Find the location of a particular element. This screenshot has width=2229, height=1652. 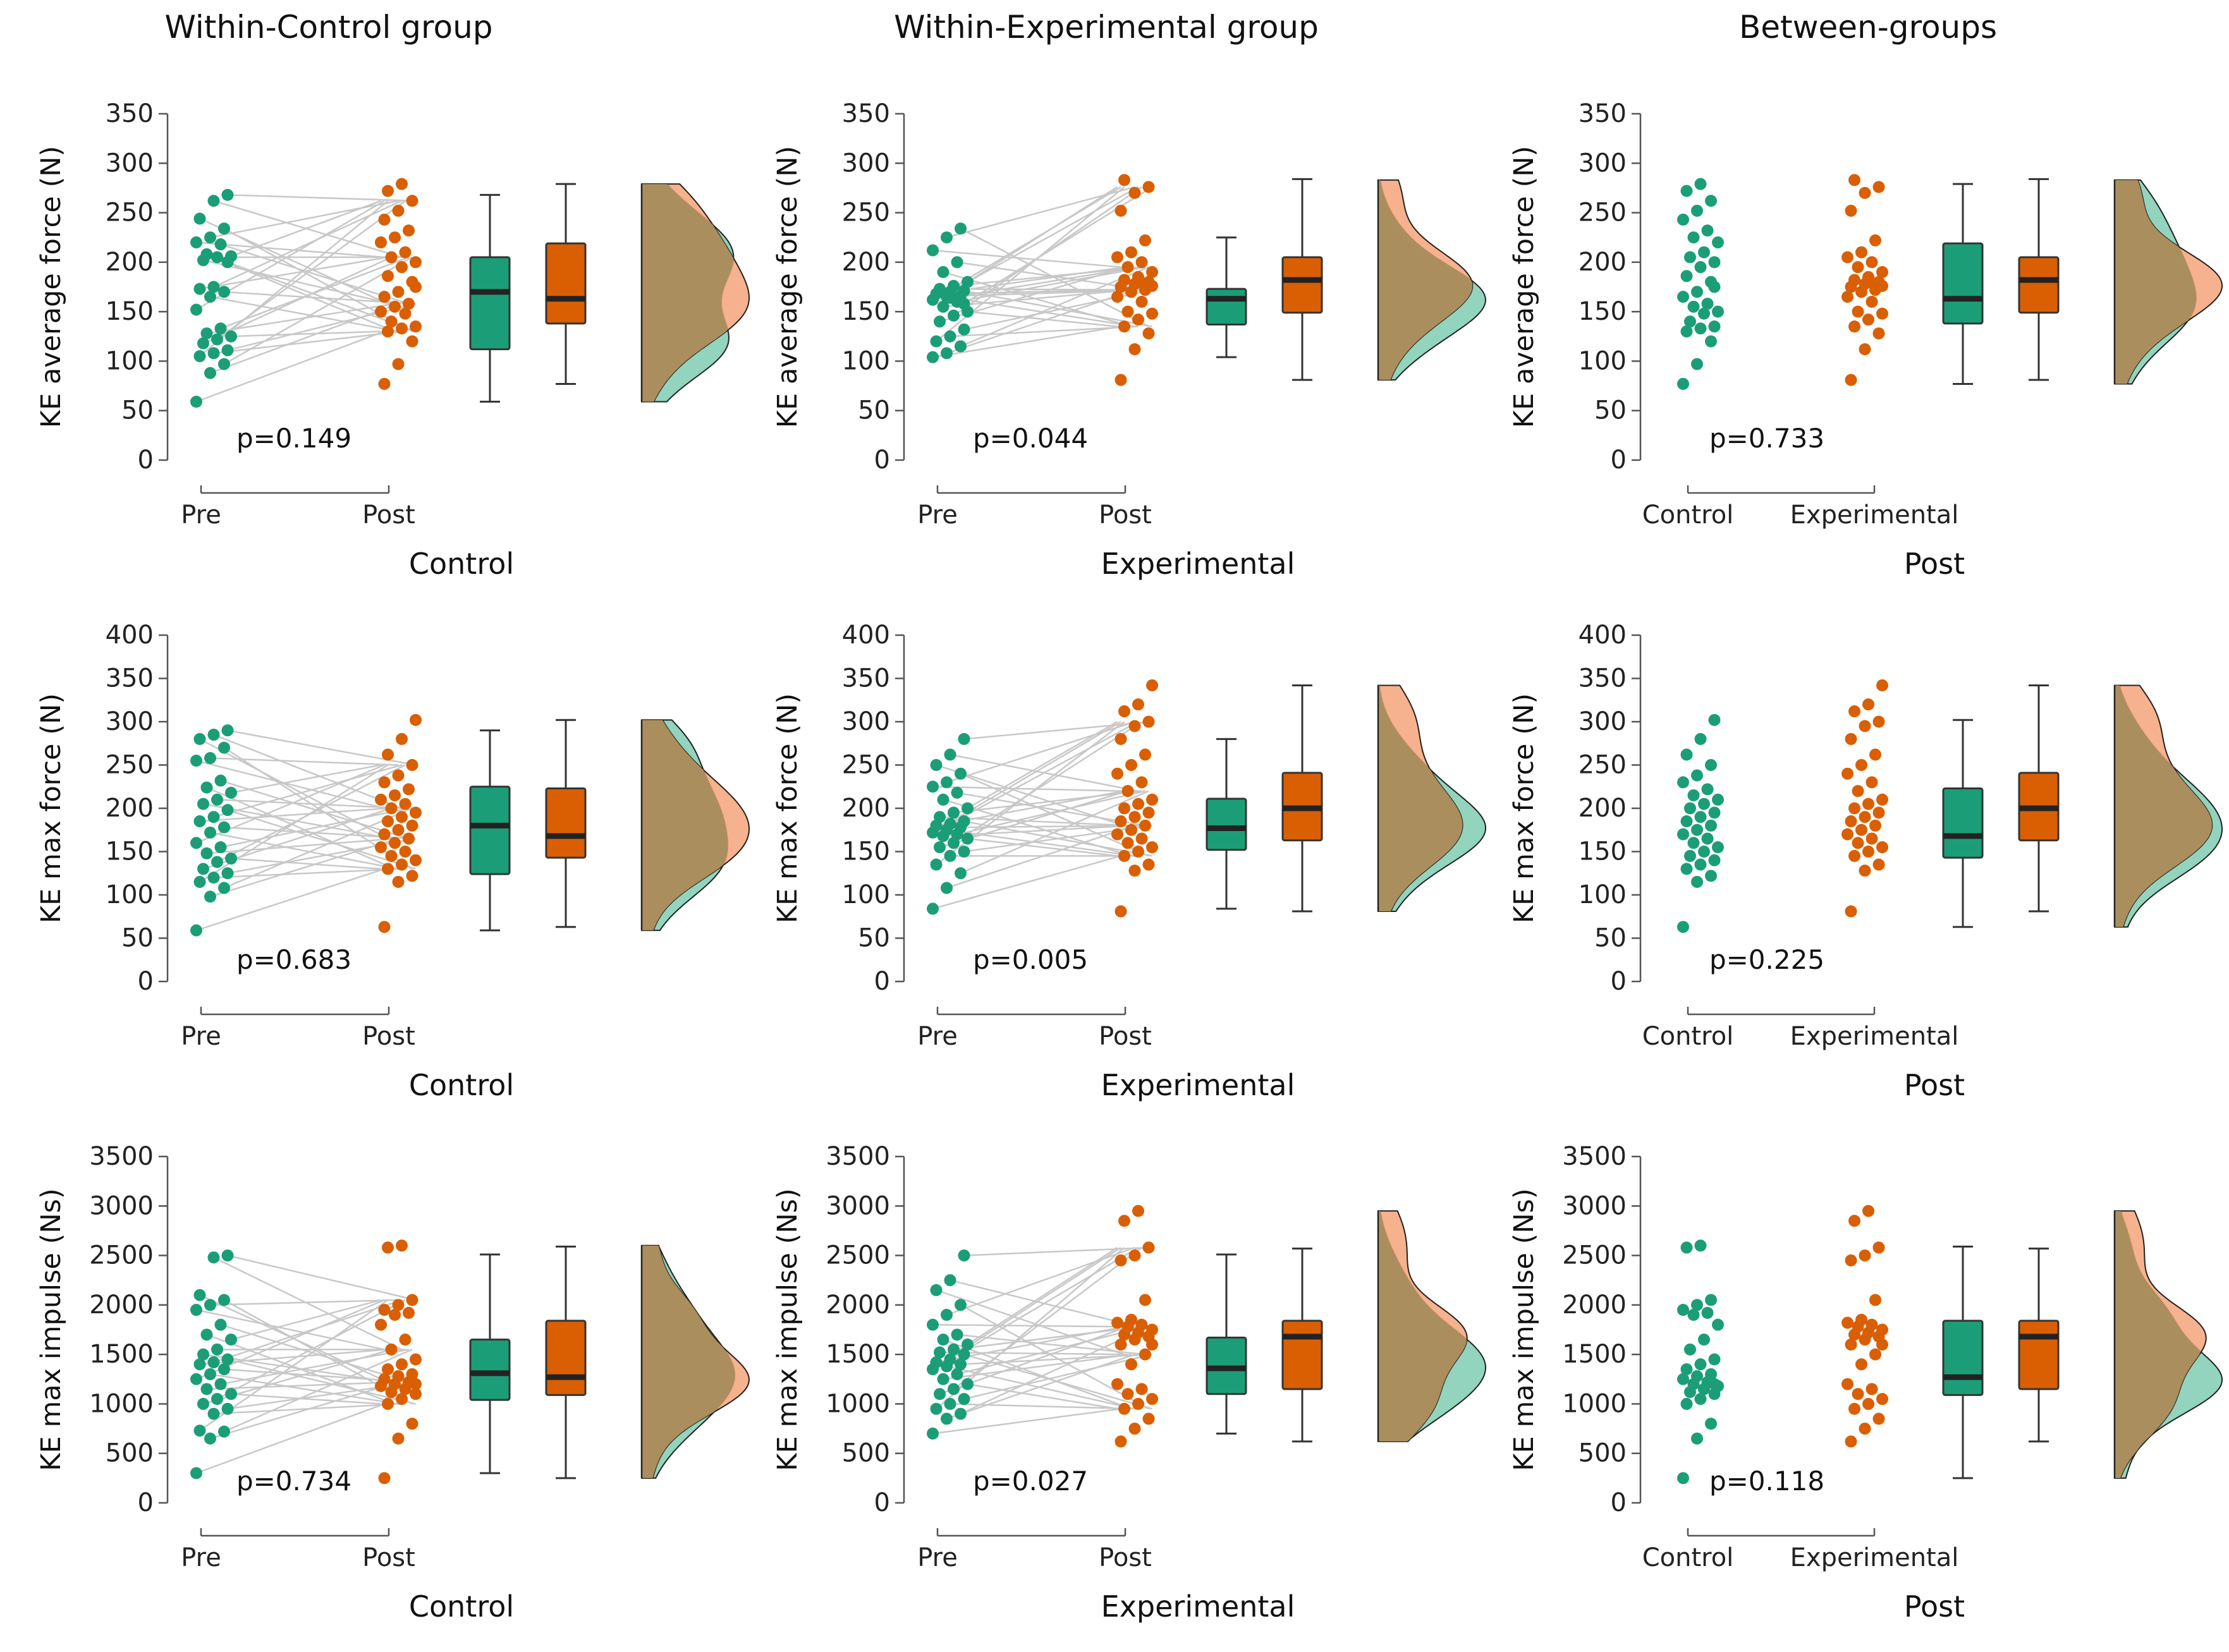

x-tick-label: Experimental is located at coordinates (1875, 1557).